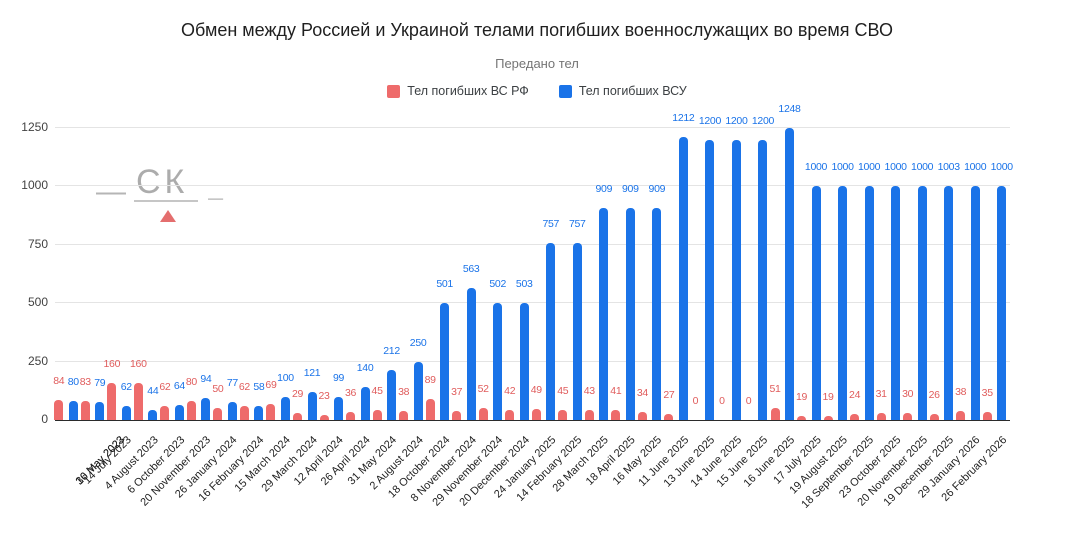  I want to click on chart-subtitle: Передано тел, so click(537, 63).